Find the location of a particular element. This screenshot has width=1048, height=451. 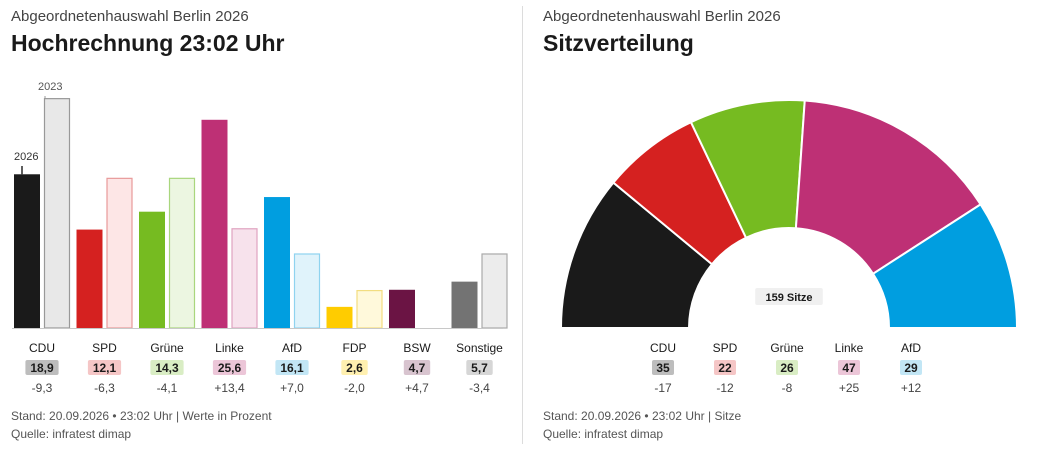

series-label-2026: 2026 is located at coordinates (26, 157).